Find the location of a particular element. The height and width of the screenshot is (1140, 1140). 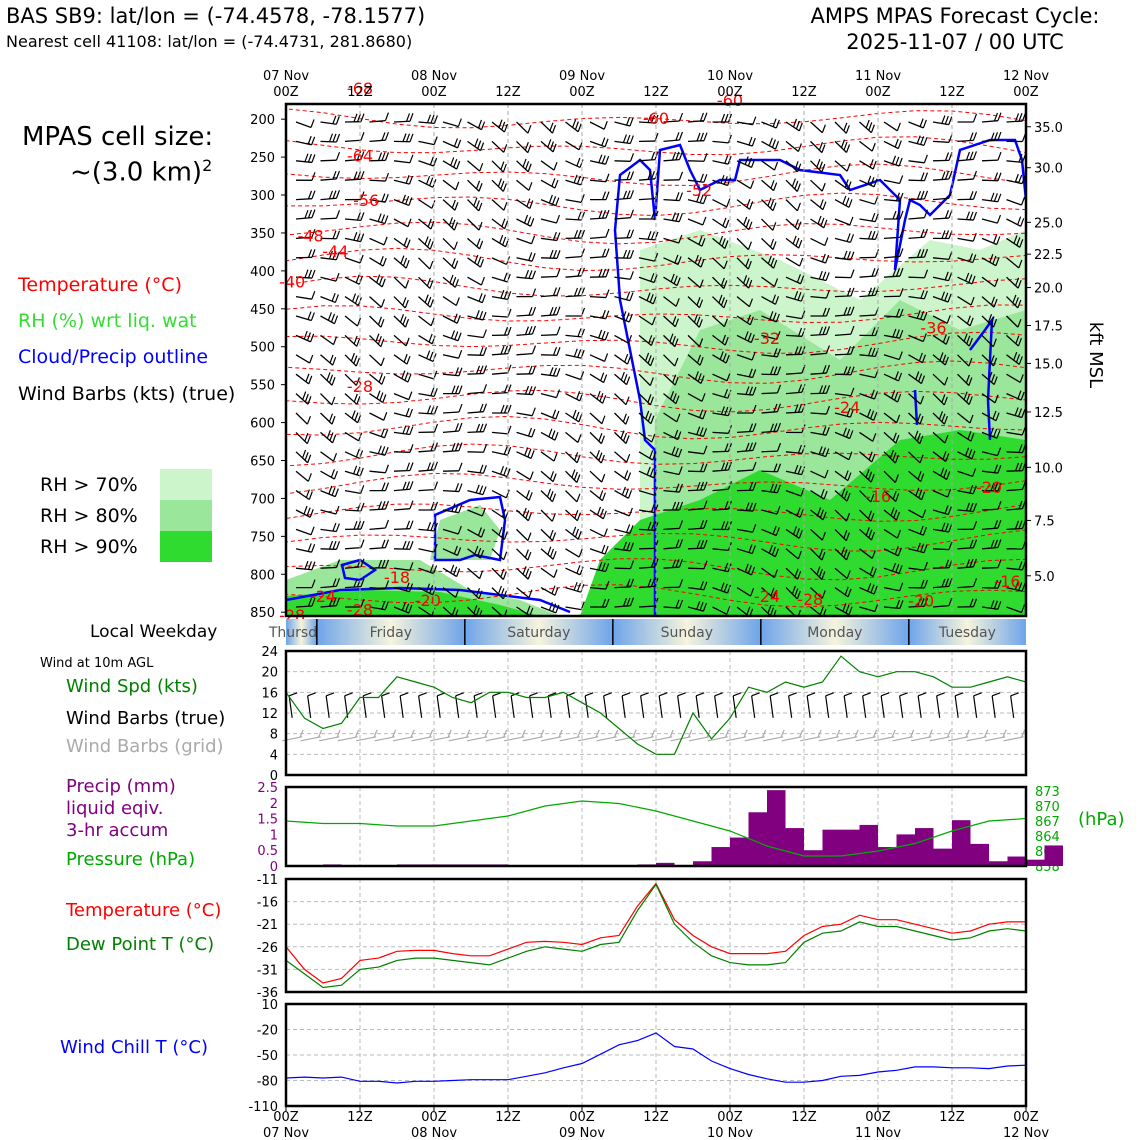

wind-panel-ytick: 0 is located at coordinates (274, 776).